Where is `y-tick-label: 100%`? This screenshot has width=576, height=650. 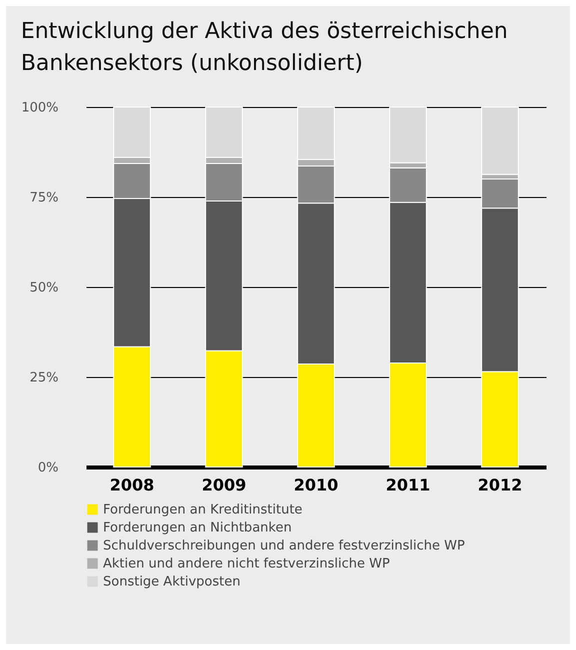
y-tick-label: 100% is located at coordinates (39, 108).